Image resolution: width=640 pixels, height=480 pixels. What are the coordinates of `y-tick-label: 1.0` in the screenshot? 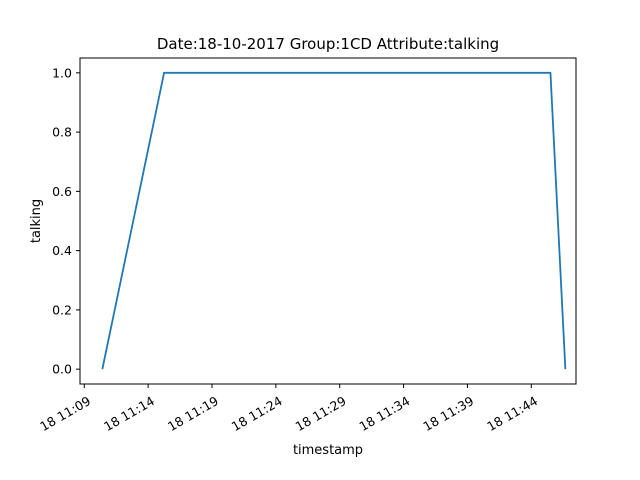 It's located at (62, 72).